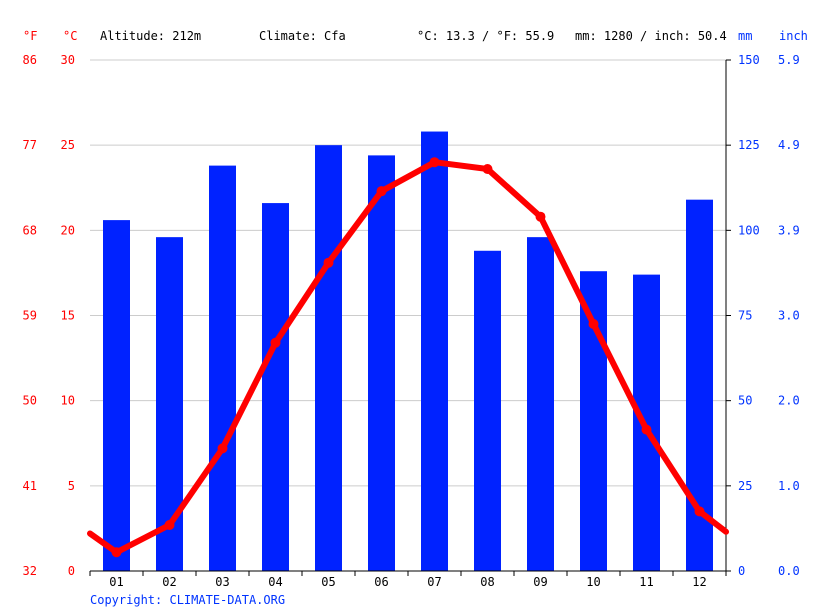 The height and width of the screenshot is (611, 815). I want to click on celsius-unit-label: °C, so click(70, 36).